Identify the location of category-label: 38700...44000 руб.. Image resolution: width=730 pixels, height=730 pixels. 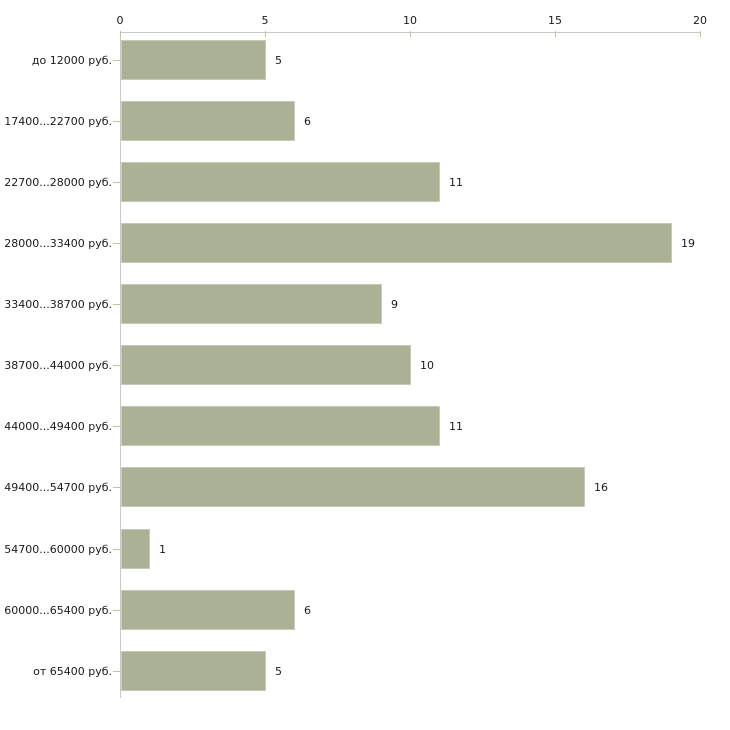
(58, 365).